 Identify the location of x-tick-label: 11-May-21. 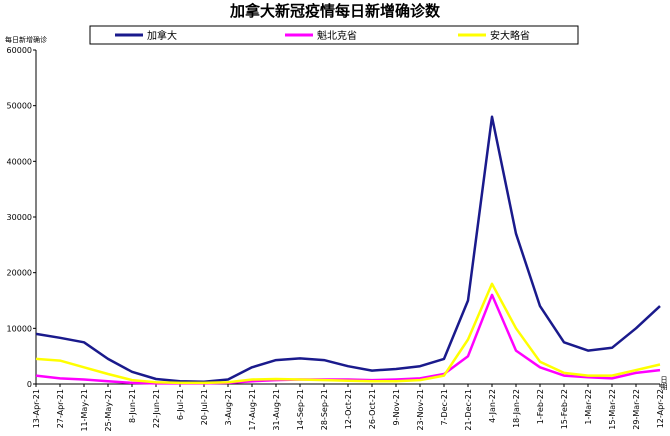
(84, 410).